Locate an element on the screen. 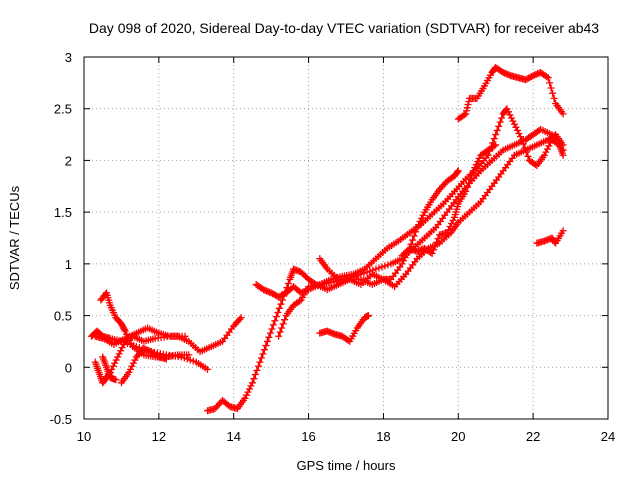 This screenshot has height=480, width=640. y-tick-label: 3 is located at coordinates (68, 57).